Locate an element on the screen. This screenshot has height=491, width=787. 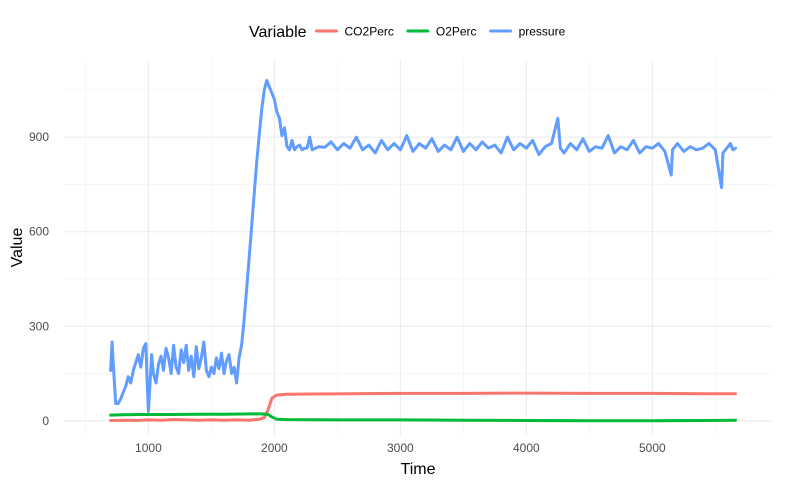
legend-label-o2perc: O2Perc is located at coordinates (456, 32).